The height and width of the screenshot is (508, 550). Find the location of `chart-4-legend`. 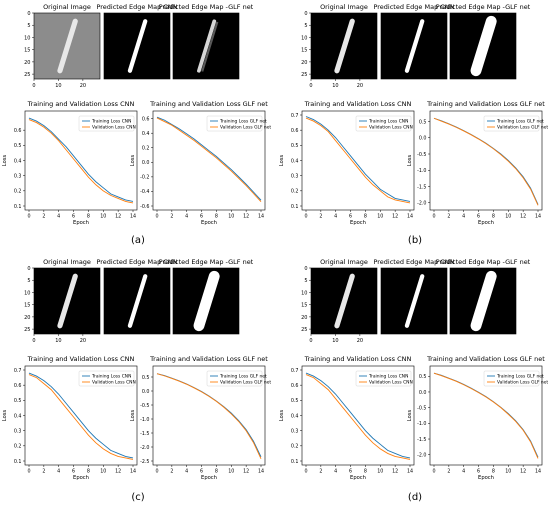

chart-4-legend is located at coordinates (106, 378).